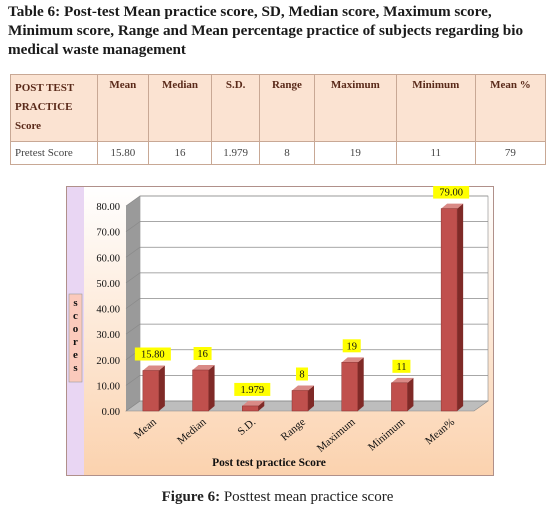  Describe the element at coordinates (108, 335) in the screenshot. I see `y-tick-label: 30.00` at that location.